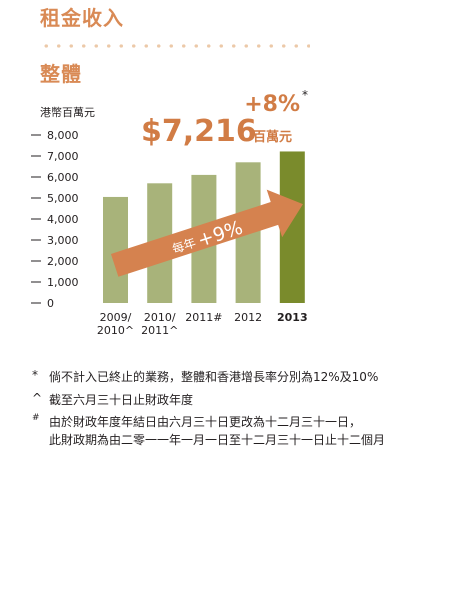  Describe the element at coordinates (160, 317) in the screenshot. I see `x-tick-label: 2010/` at that location.